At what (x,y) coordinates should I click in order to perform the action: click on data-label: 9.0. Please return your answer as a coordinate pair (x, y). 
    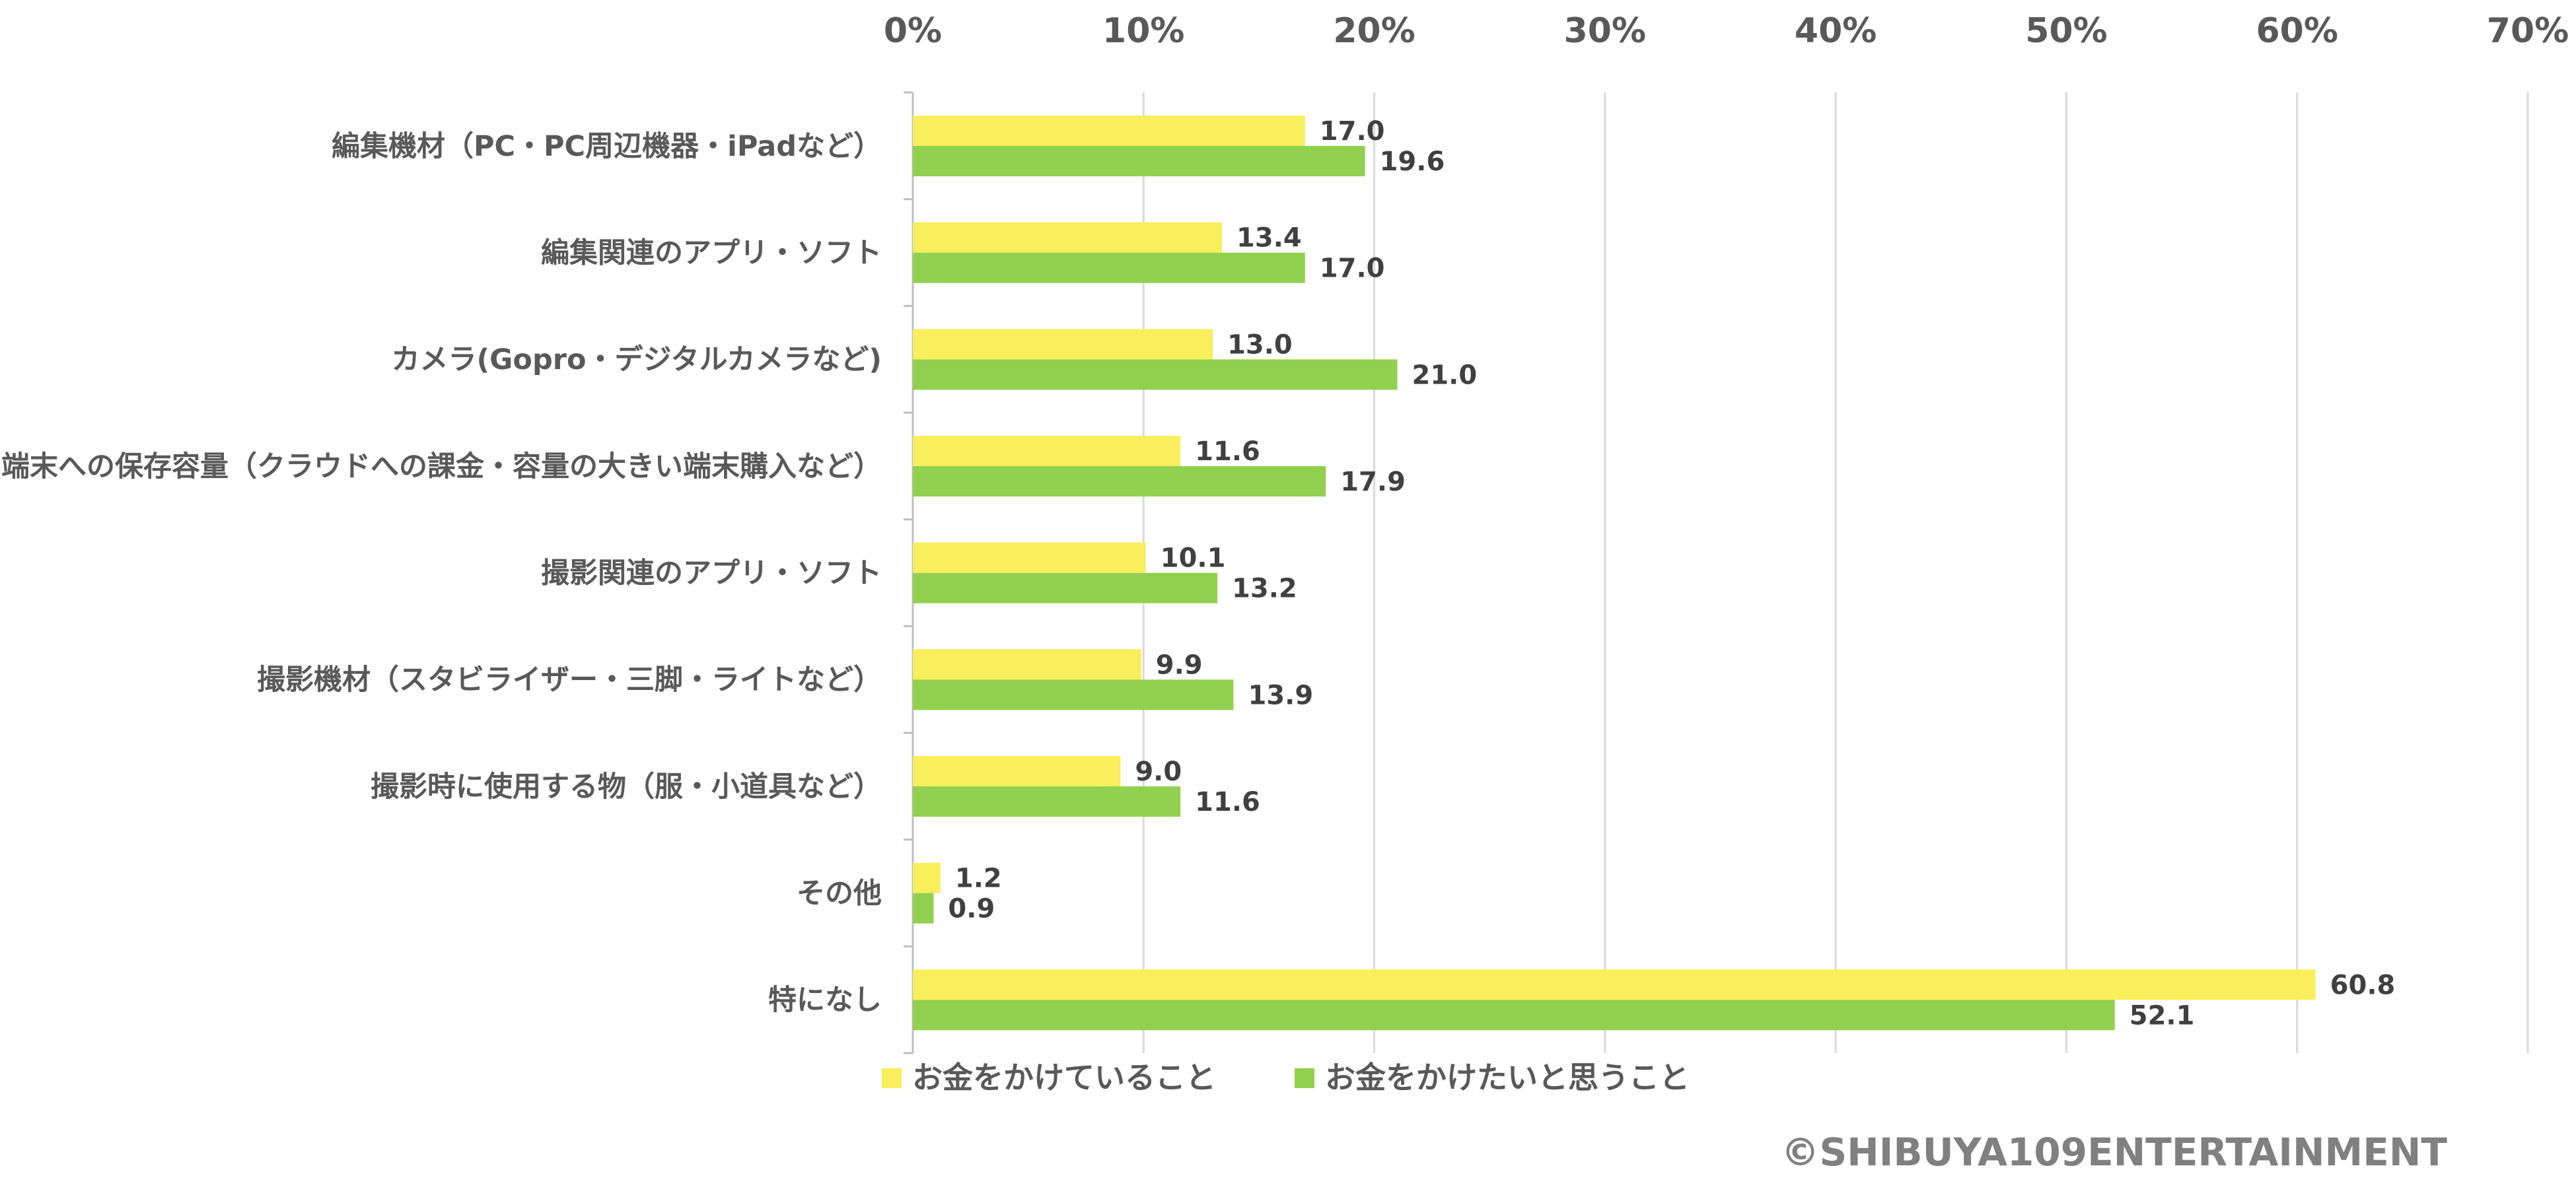
    Looking at the image, I should click on (1158, 772).